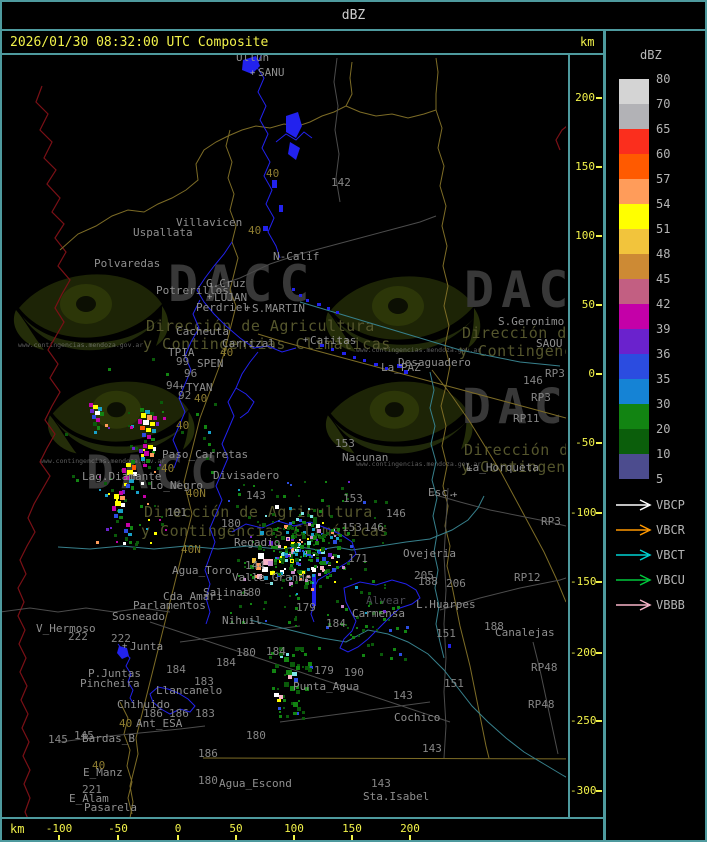 This screenshot has width=707, height=842. What do you see at coordinates (663, 329) in the screenshot?
I see `legend-level-label: 39` at bounding box center [663, 329].